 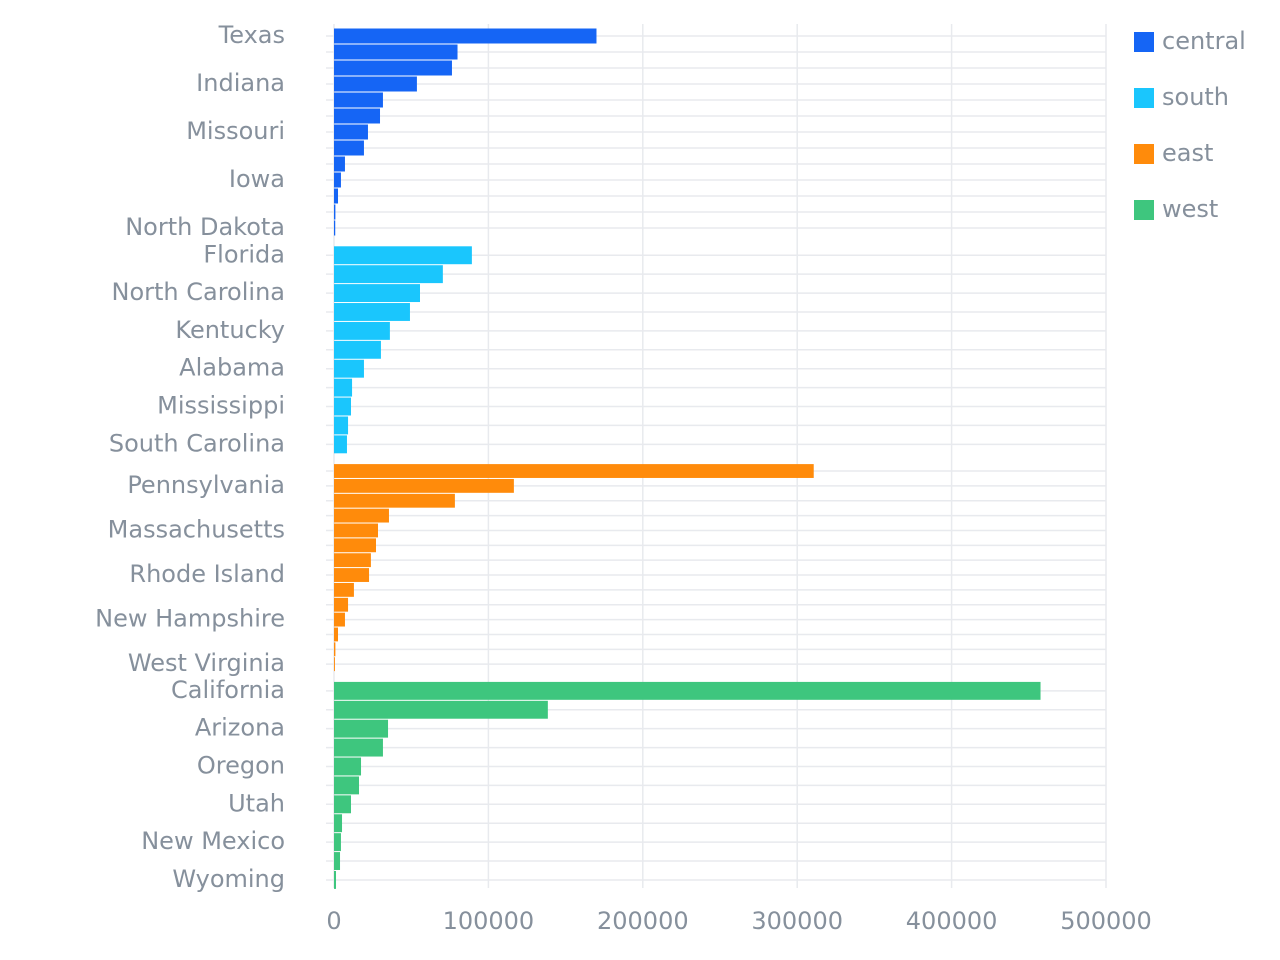 I want to click on y-tick-label: Iowa, so click(x=257, y=179).